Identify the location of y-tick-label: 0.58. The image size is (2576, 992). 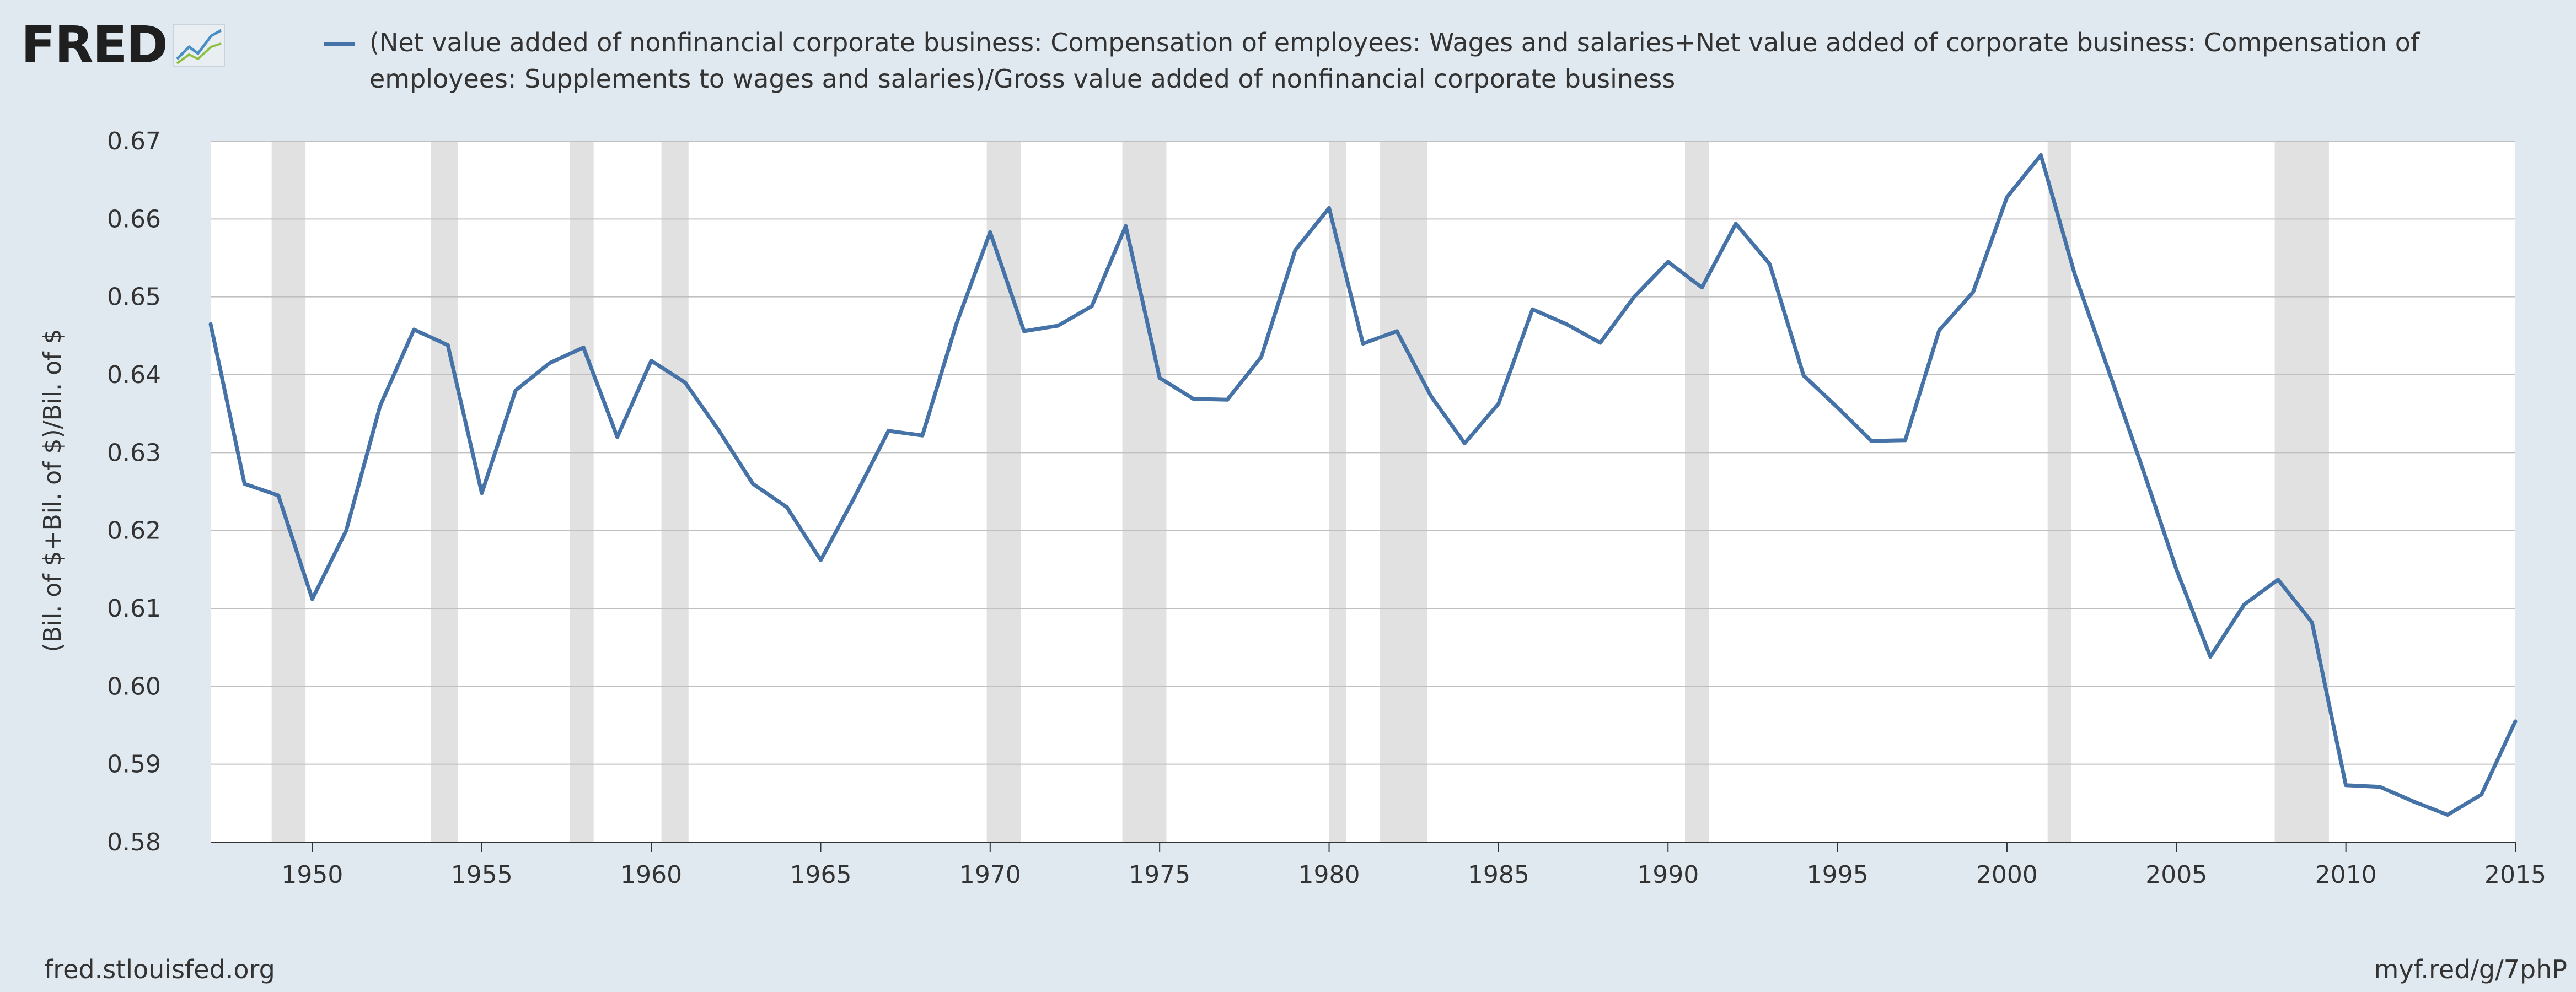
(134, 842).